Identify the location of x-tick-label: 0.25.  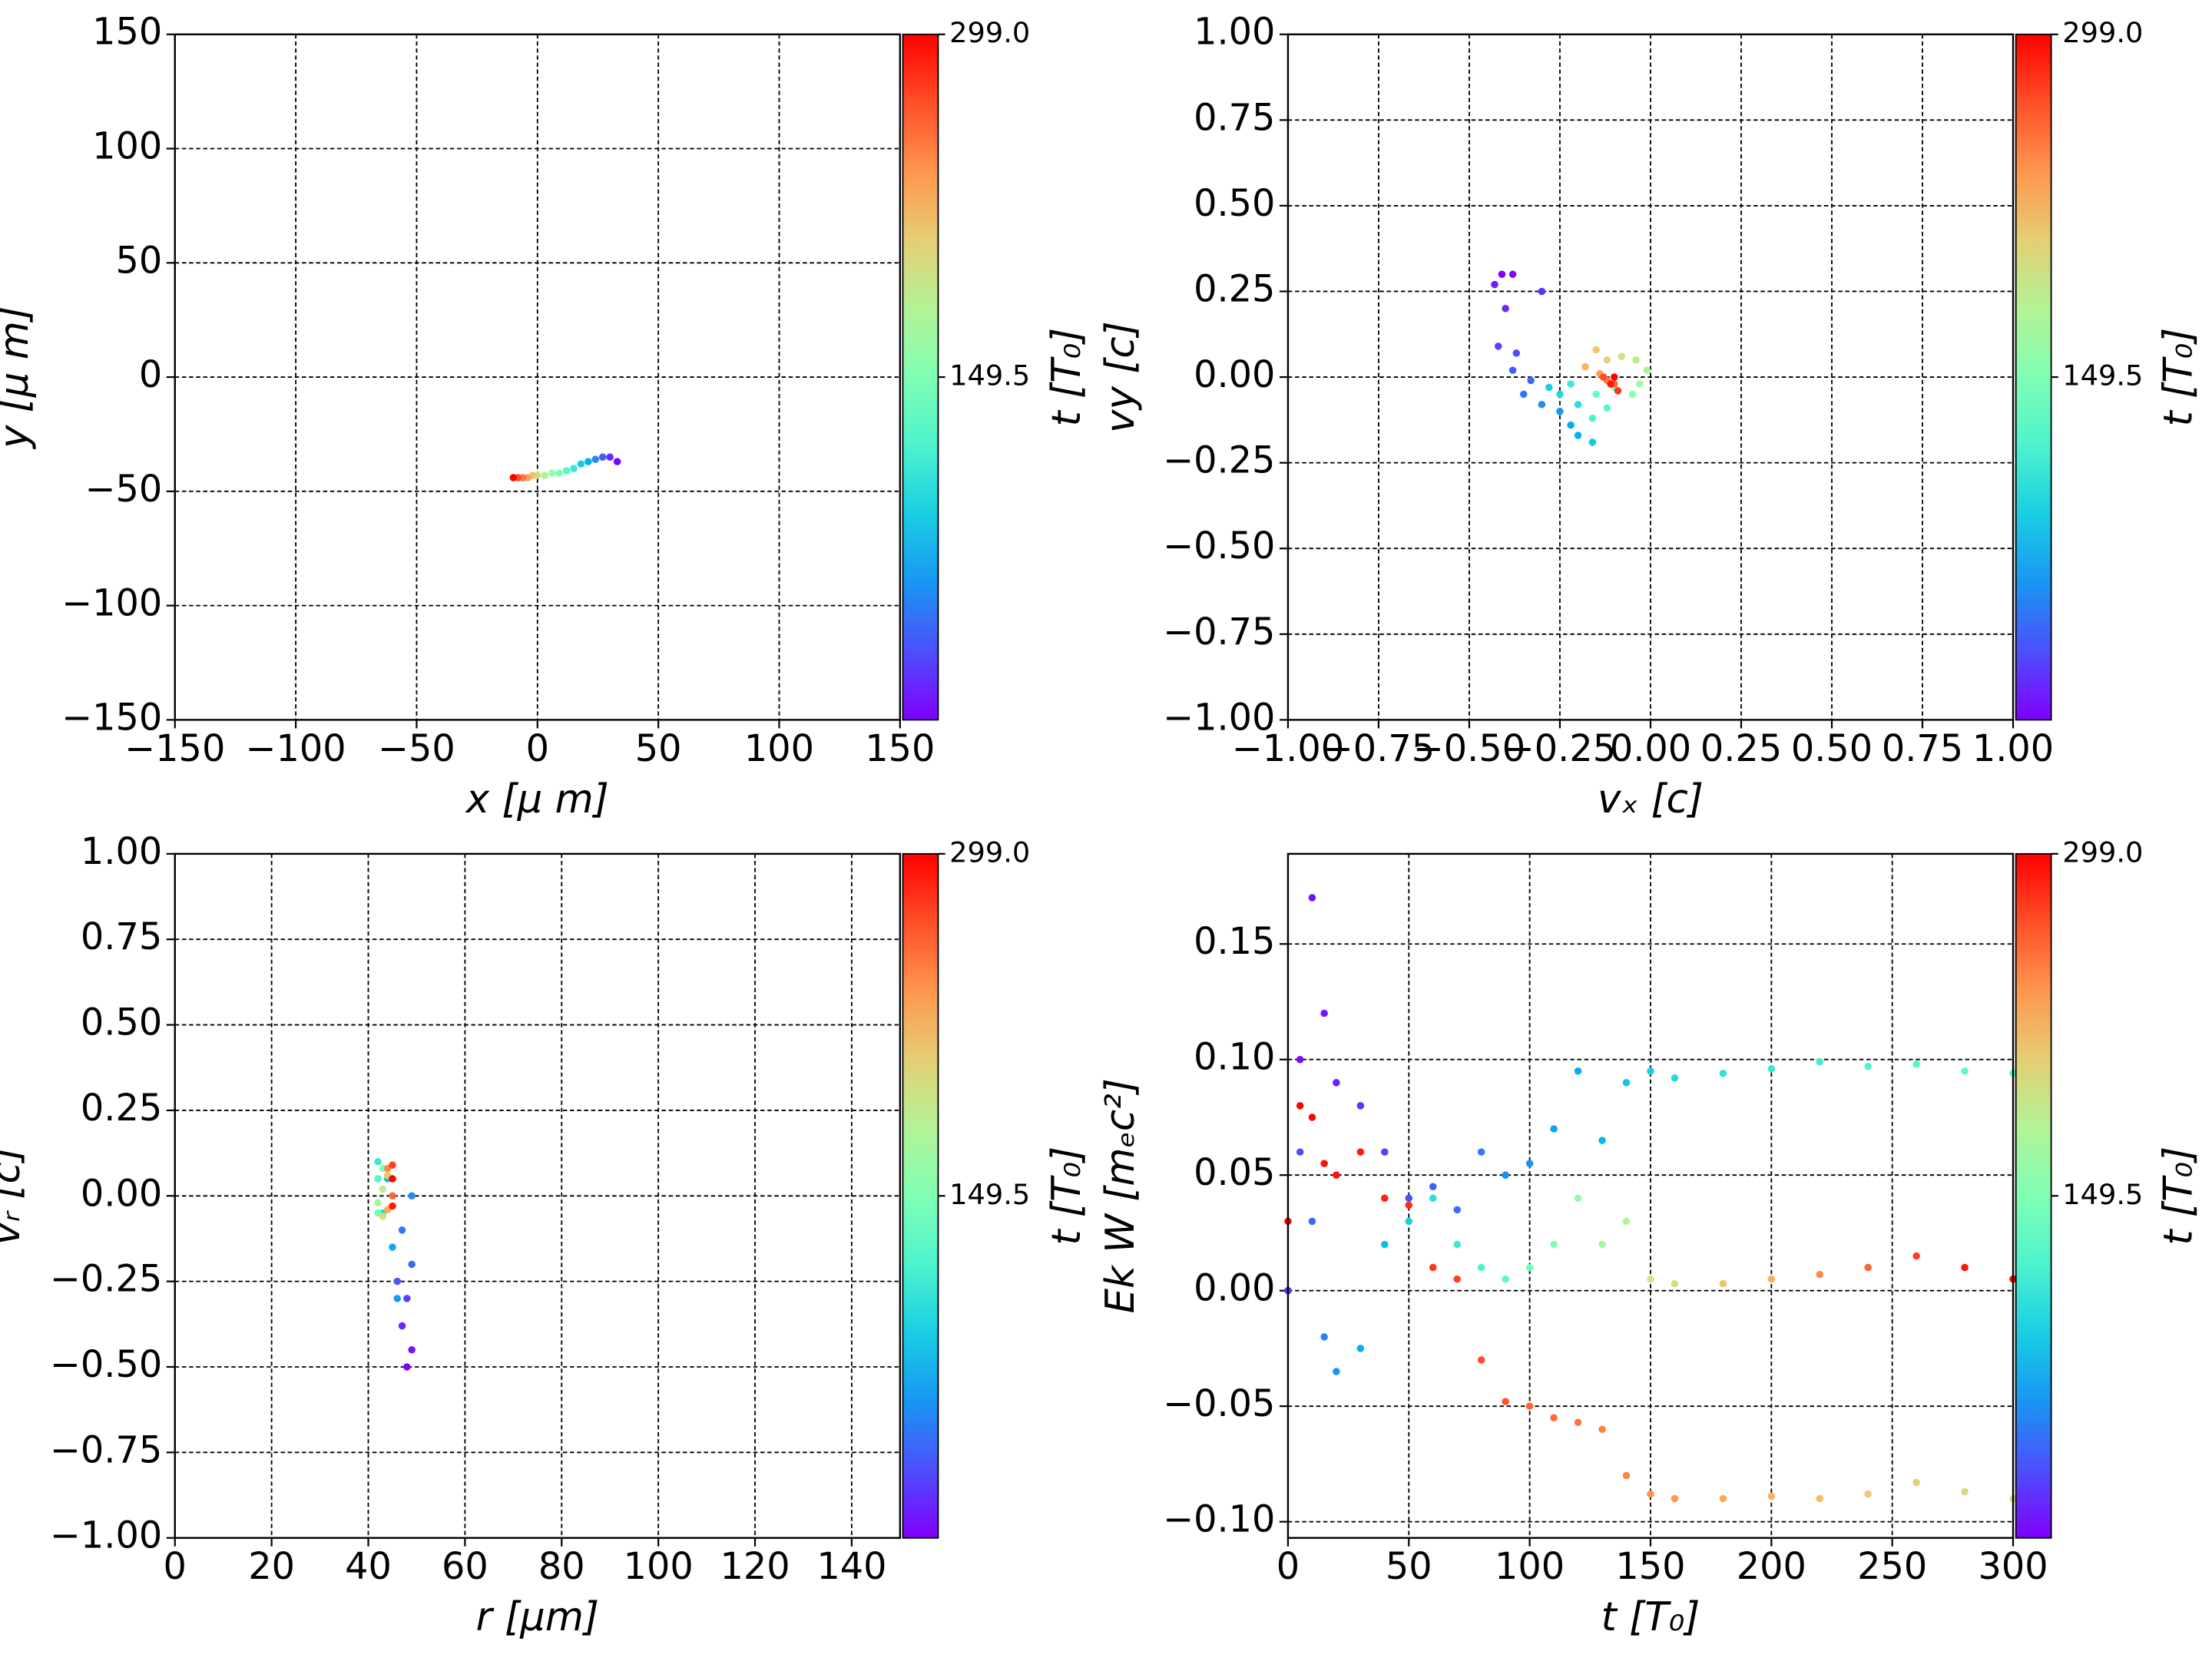
(1741, 749).